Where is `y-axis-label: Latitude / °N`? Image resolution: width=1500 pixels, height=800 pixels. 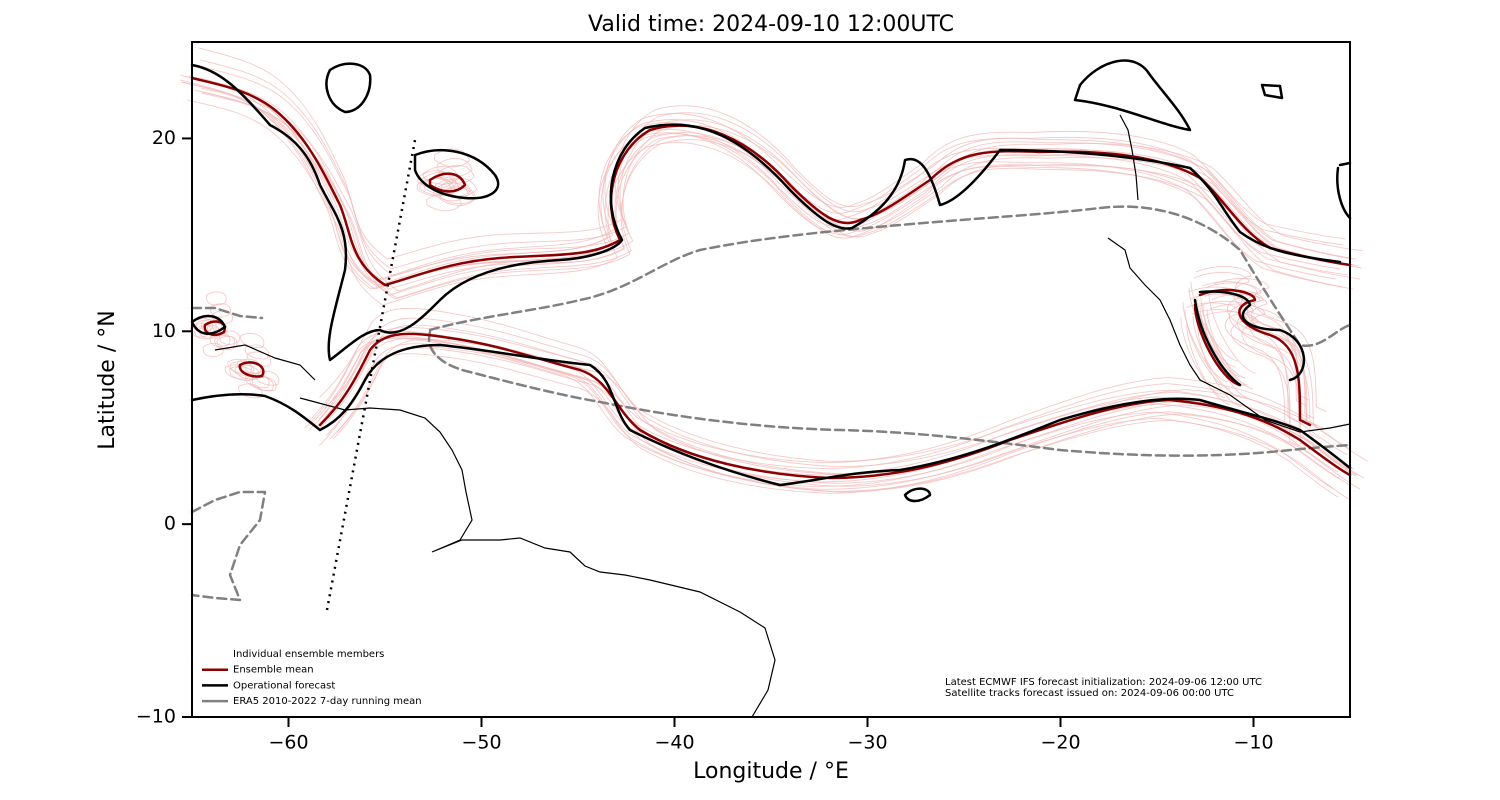
y-axis-label: Latitude / °N is located at coordinates (107, 379).